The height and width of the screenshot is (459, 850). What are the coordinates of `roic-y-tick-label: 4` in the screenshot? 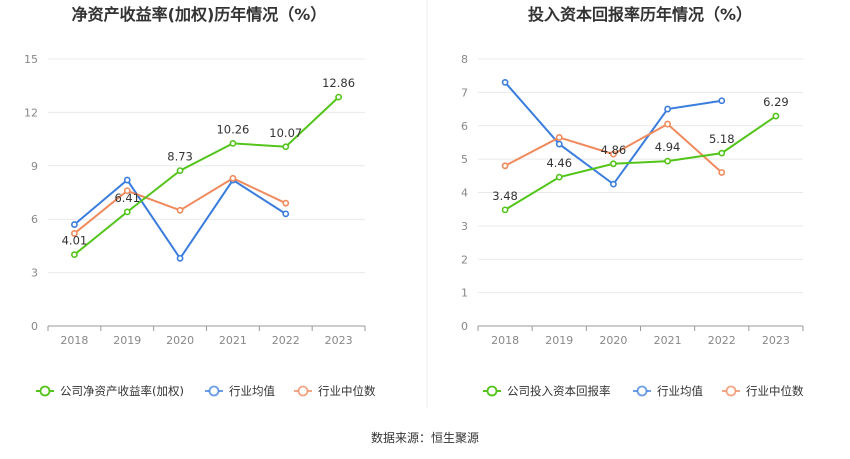 It's located at (464, 193).